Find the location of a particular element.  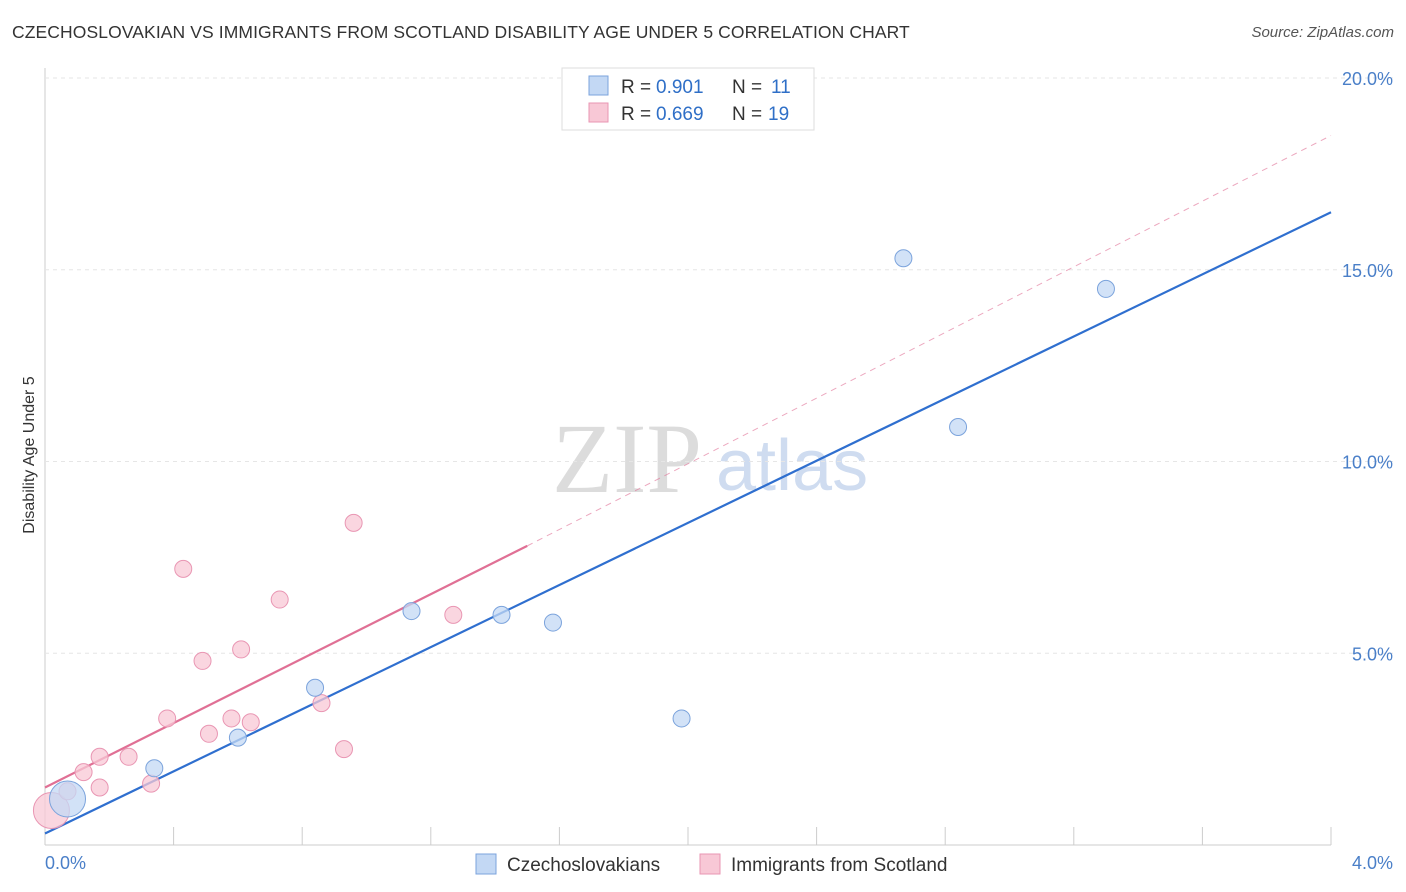

x-ticks is located at coordinates (752, 836).